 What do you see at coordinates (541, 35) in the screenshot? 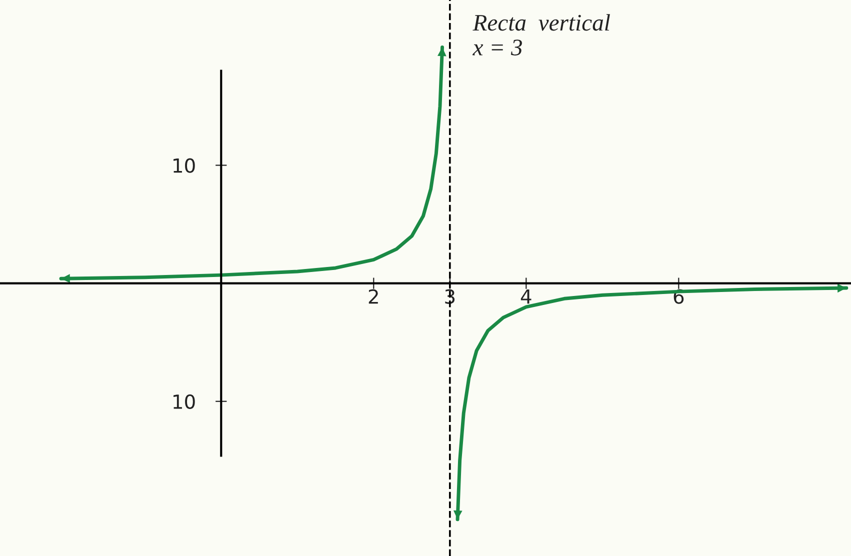
I see `ref-line-label: Recta vertical x = 3` at bounding box center [541, 35].